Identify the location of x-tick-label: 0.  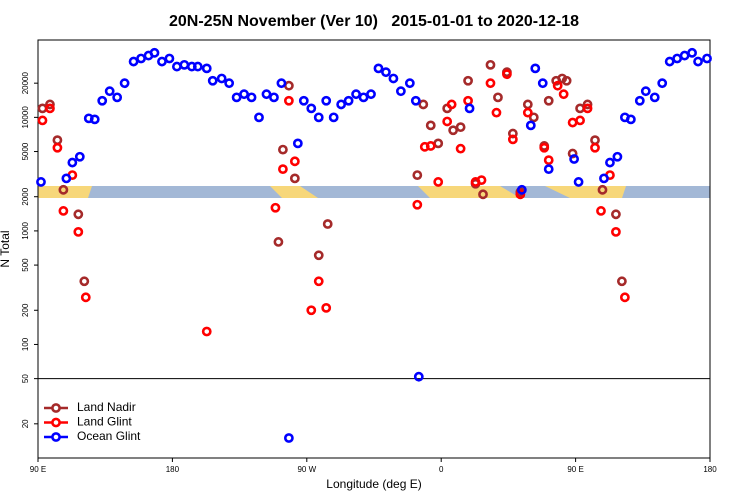
(441, 469).